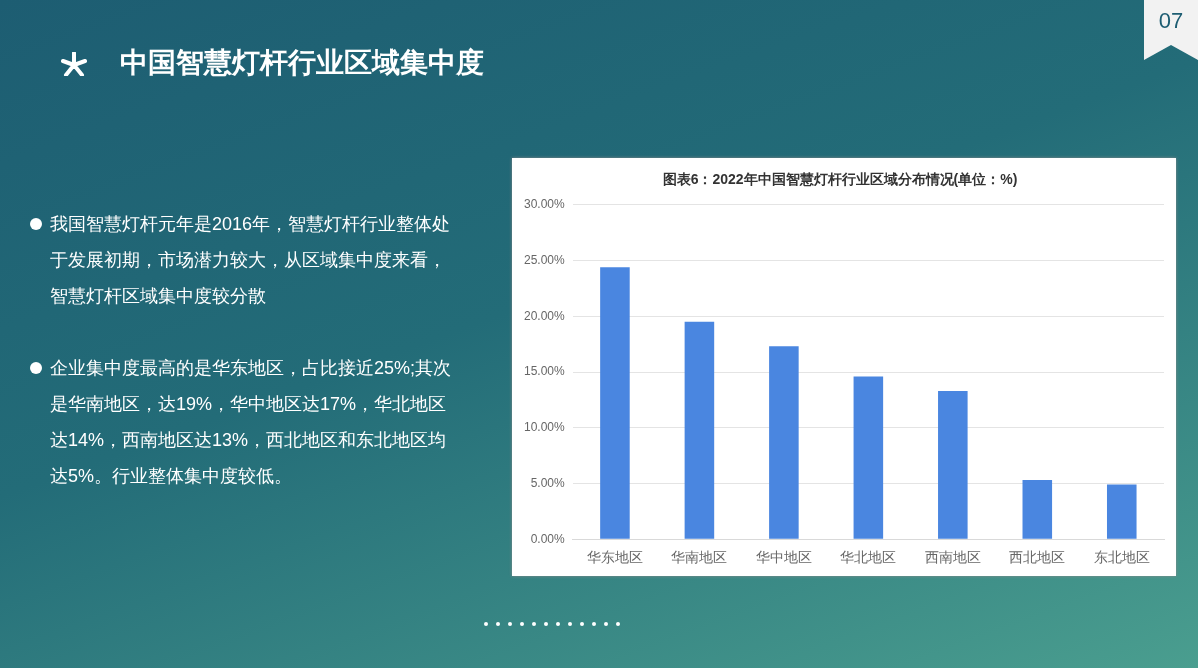 The image size is (1198, 668). What do you see at coordinates (545, 427) in the screenshot?
I see `y-tick-label: 10.00%` at bounding box center [545, 427].